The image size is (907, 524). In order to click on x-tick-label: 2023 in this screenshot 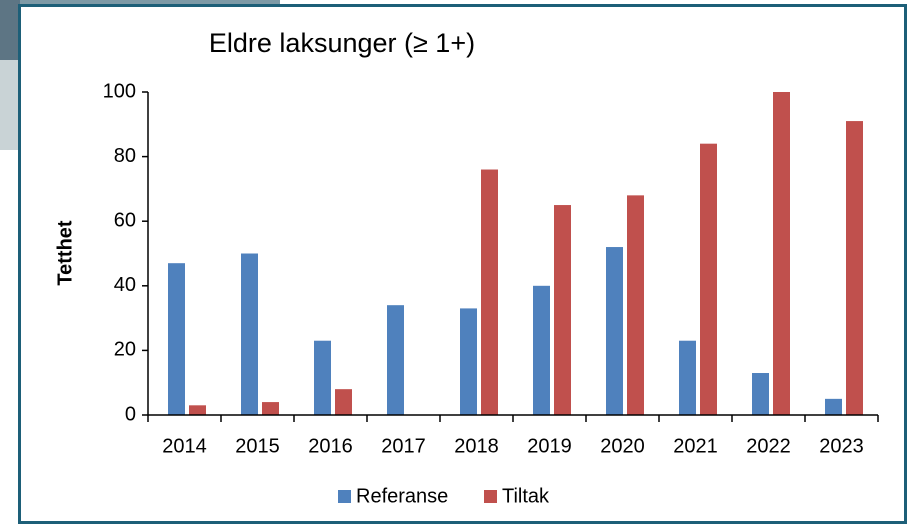, I will do `click(841, 446)`.